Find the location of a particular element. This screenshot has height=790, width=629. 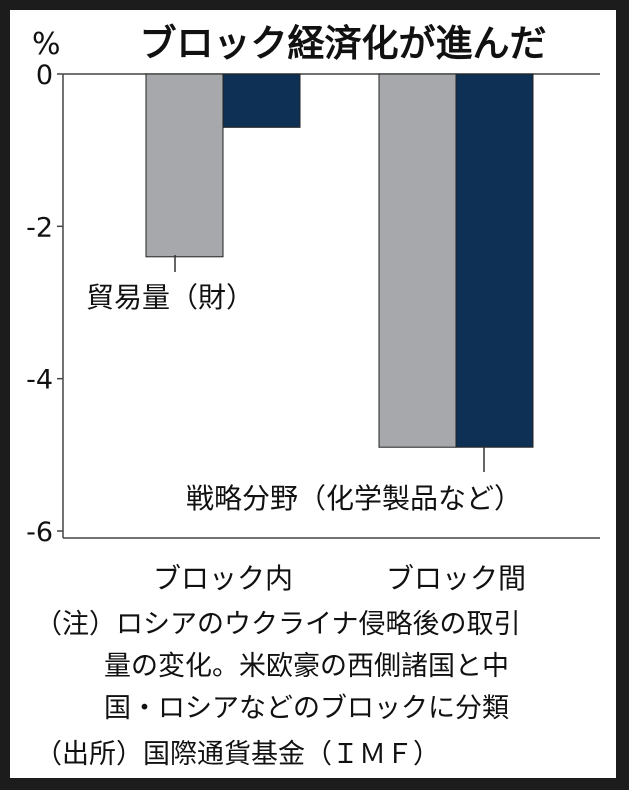

note-line-1: （注）ロシアのウクライナ侵略後の取引 is located at coordinates (278, 624).